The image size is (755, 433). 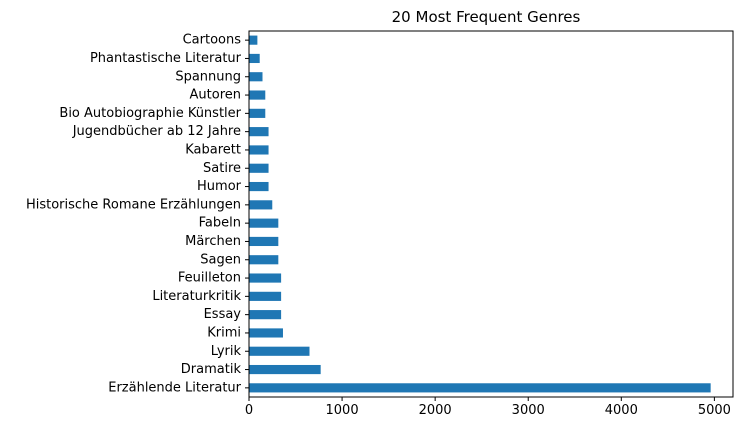 What do you see at coordinates (213, 241) in the screenshot?
I see `category-label: Märchen` at bounding box center [213, 241].